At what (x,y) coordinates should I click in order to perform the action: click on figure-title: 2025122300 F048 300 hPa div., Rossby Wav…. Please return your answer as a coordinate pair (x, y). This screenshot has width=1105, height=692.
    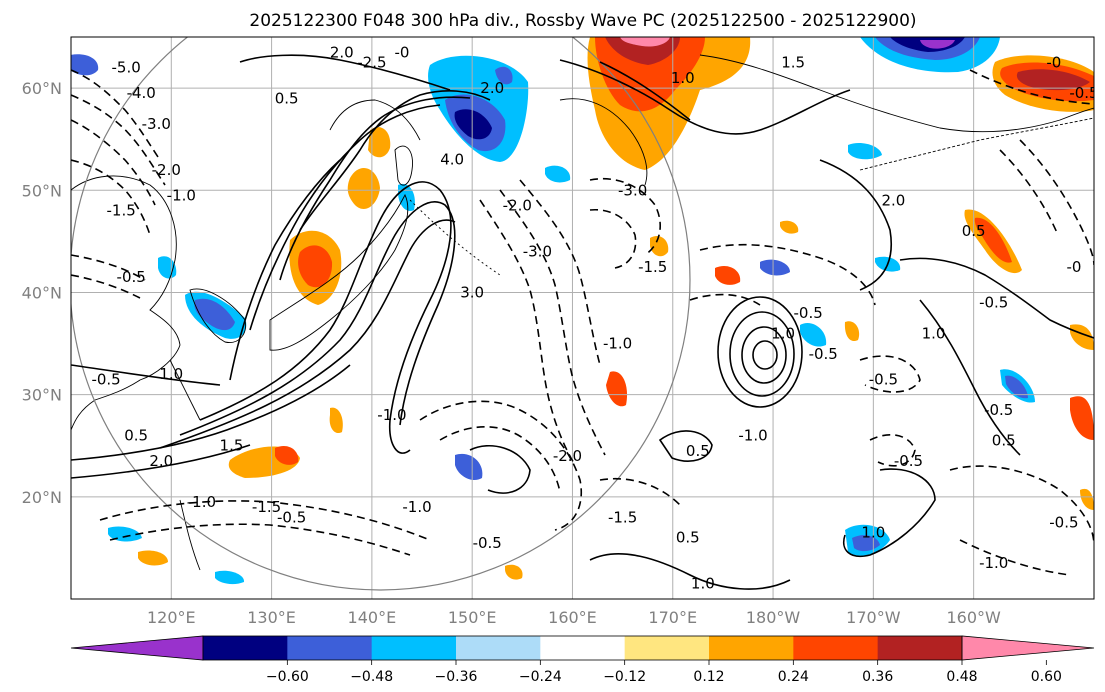
    Looking at the image, I should click on (582, 21).